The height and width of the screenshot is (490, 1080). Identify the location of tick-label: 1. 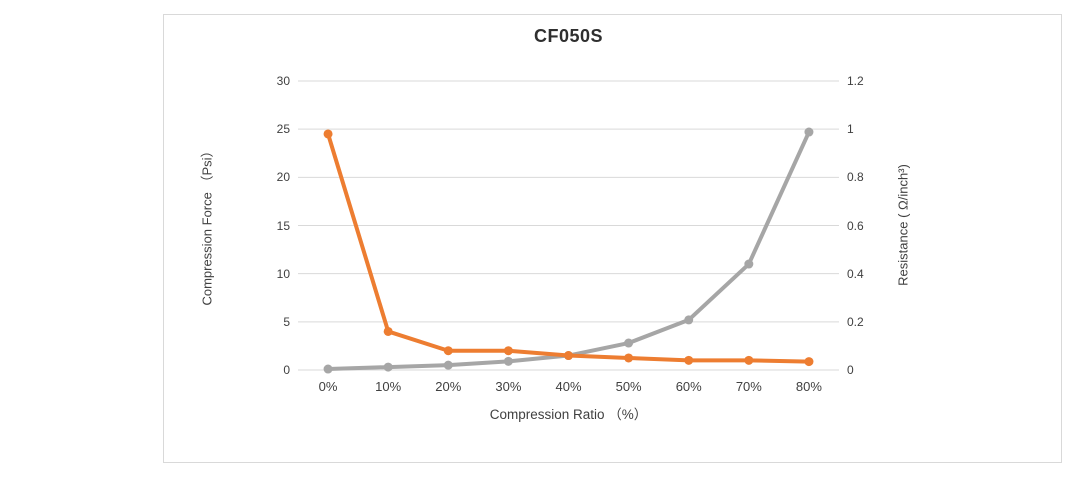
(850, 129).